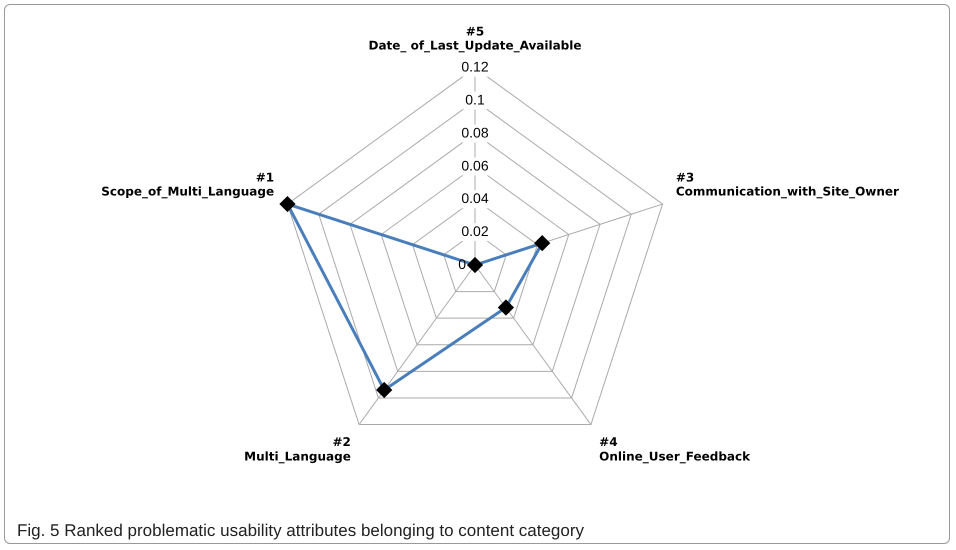 The height and width of the screenshot is (550, 956). What do you see at coordinates (475, 165) in the screenshot?
I see `y-tick-label: 0.06` at bounding box center [475, 165].